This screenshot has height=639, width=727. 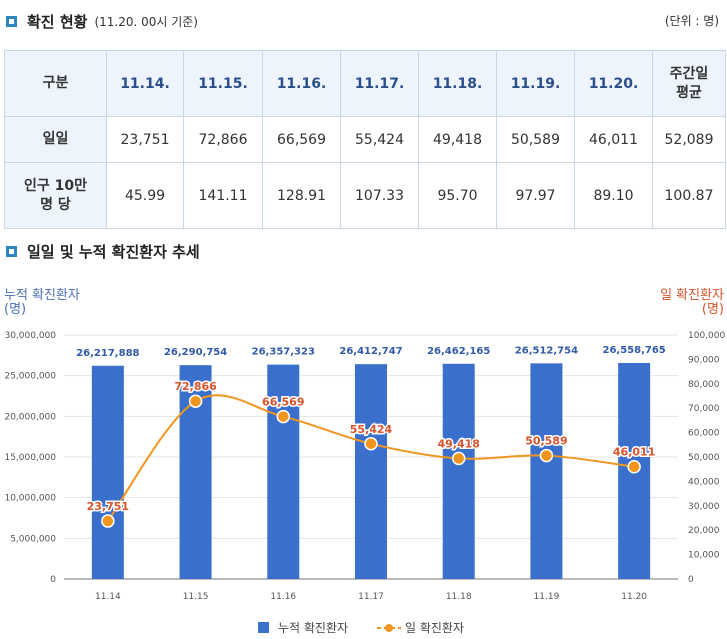 What do you see at coordinates (704, 482) in the screenshot?
I see `right-tick-label: 40,000` at bounding box center [704, 482].